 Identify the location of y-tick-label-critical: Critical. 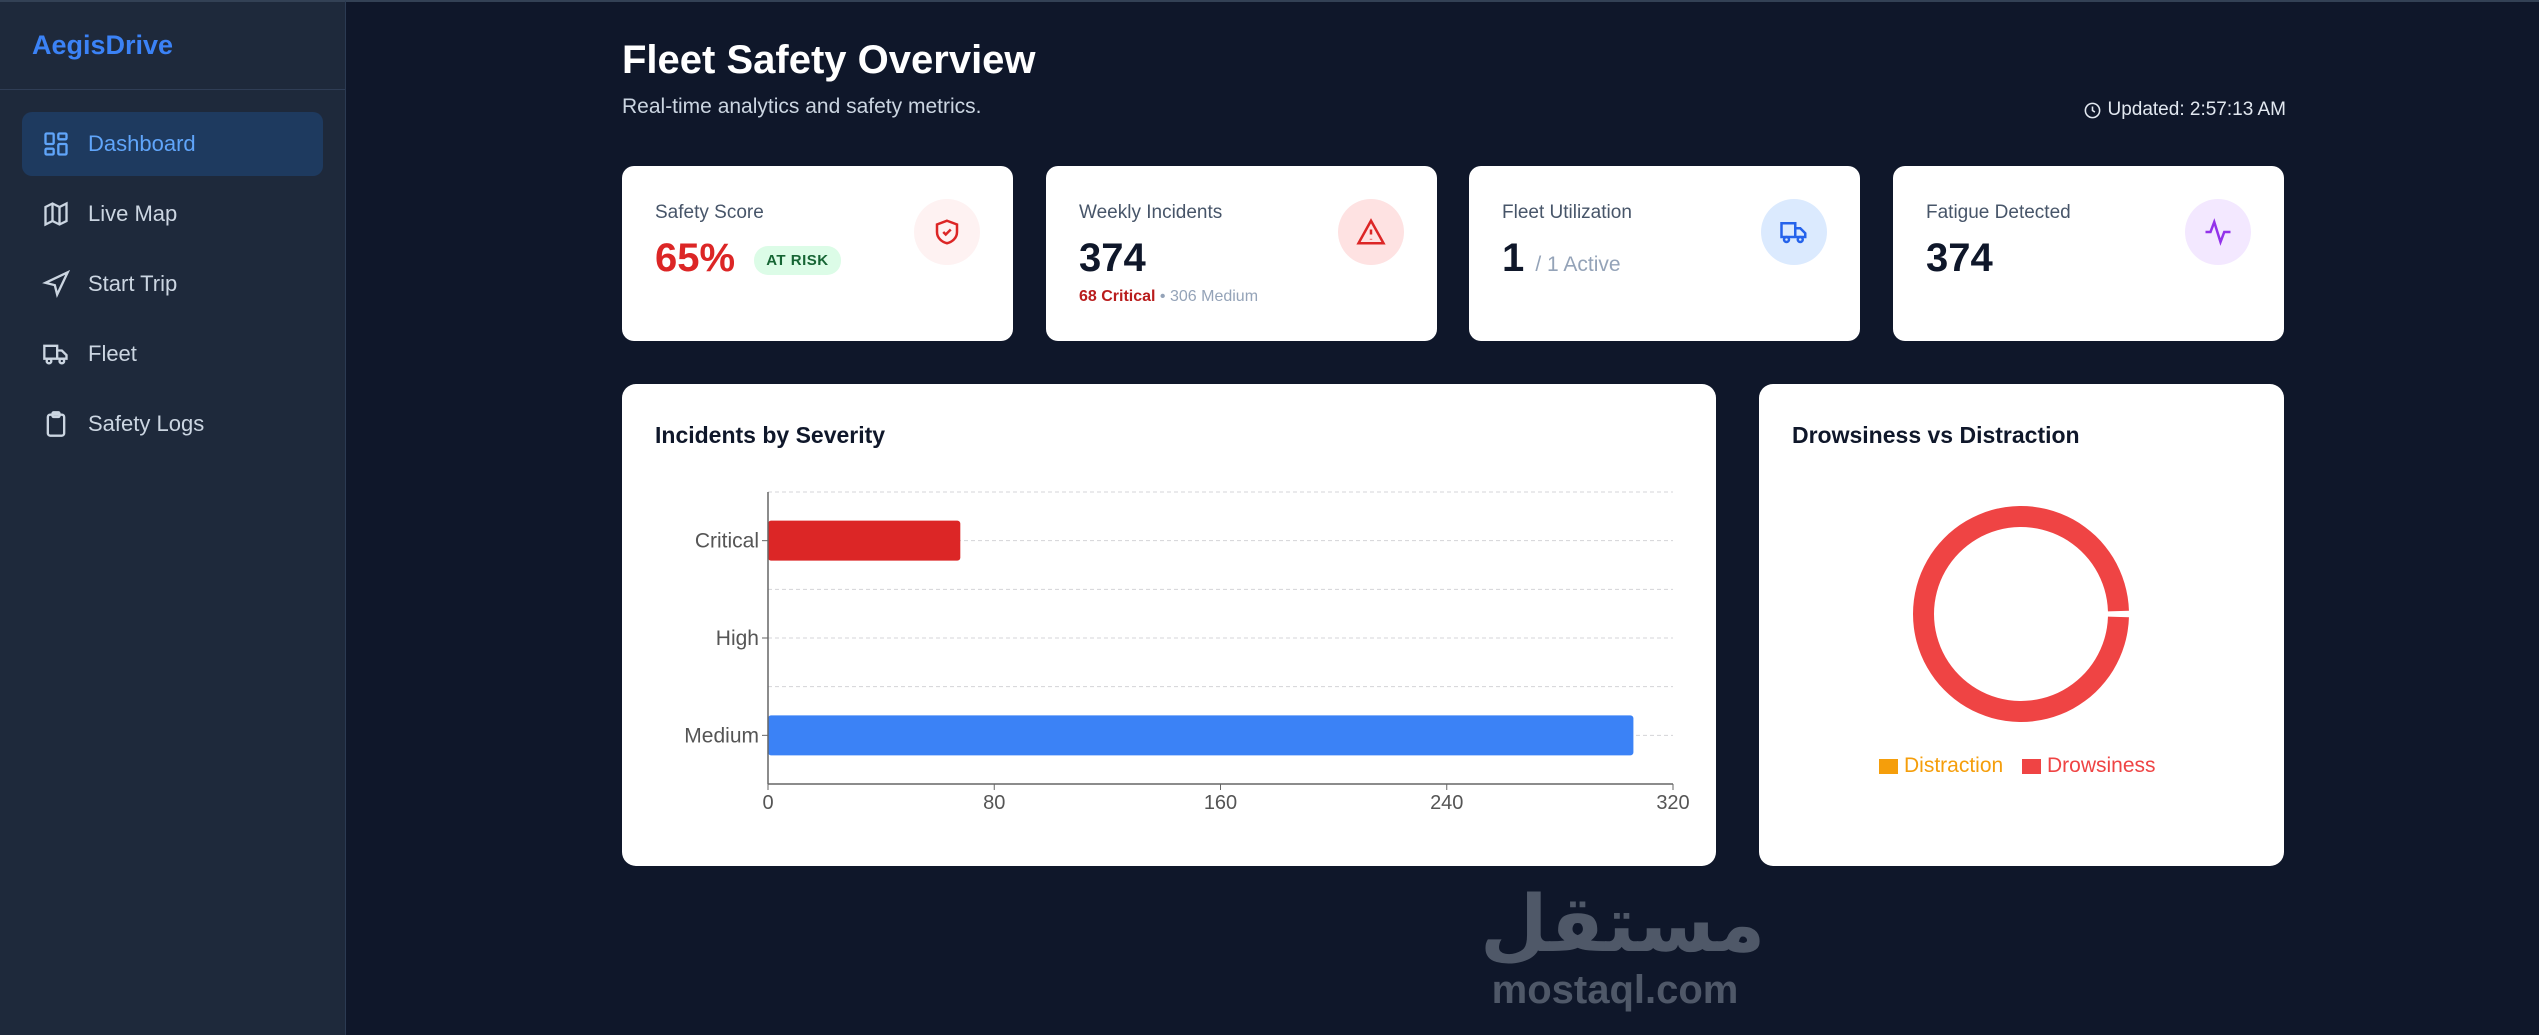
(727, 541).